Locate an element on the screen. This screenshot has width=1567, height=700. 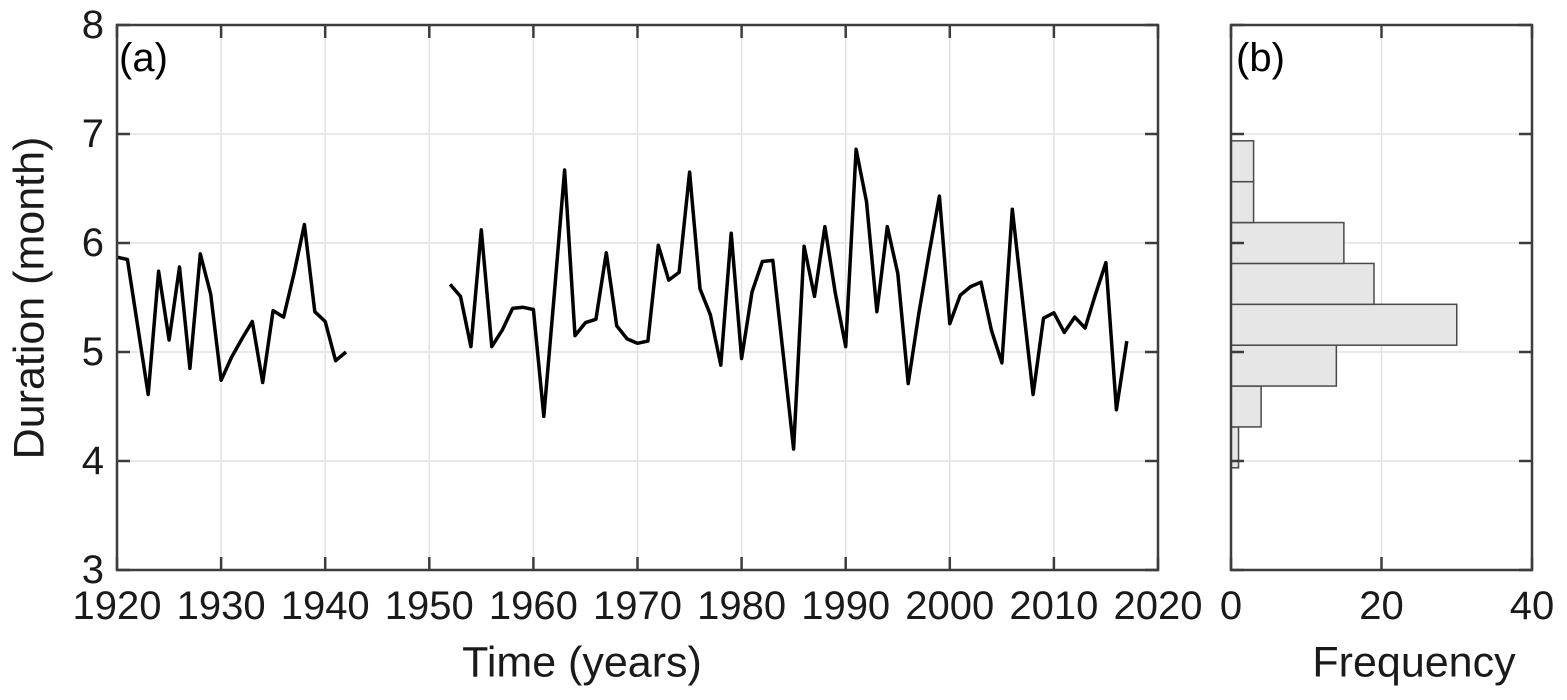
panel-b-x-tick-label-40: 40 is located at coordinates (1532, 606).